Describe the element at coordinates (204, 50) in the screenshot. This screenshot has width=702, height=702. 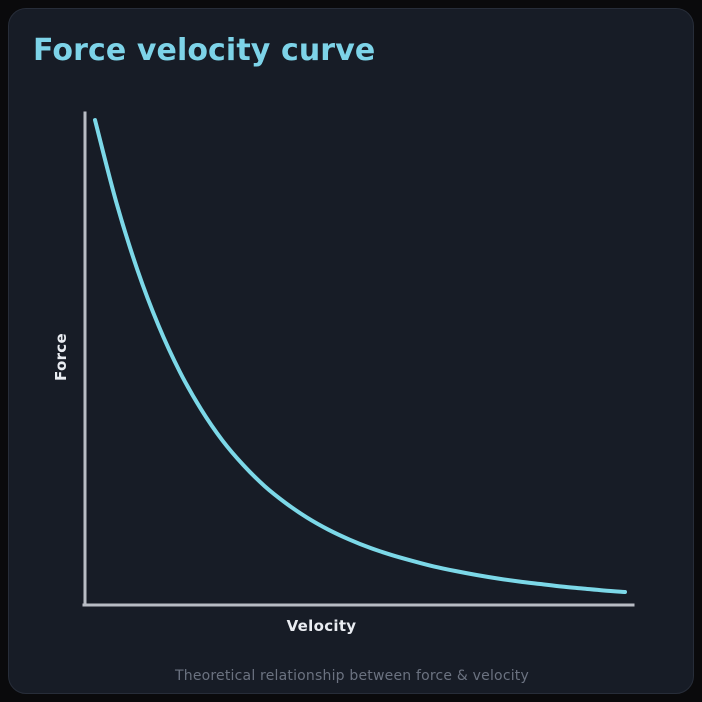
I see `page-title: Force velocity curve` at that location.